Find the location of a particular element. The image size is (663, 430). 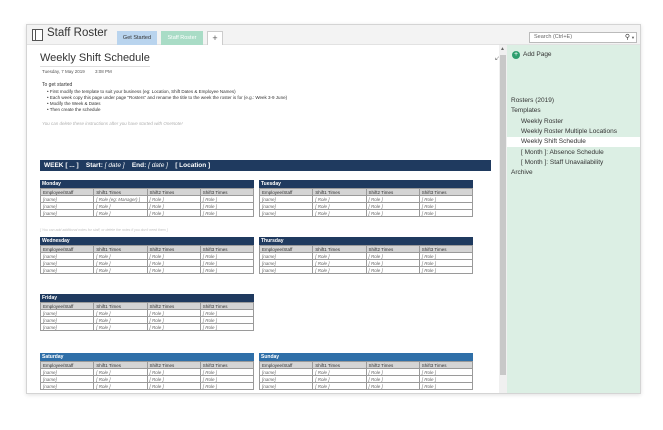

nav-item-weekly-roster-multiple-locations: Weekly Roster Multiple Locations is located at coordinates (569, 131).